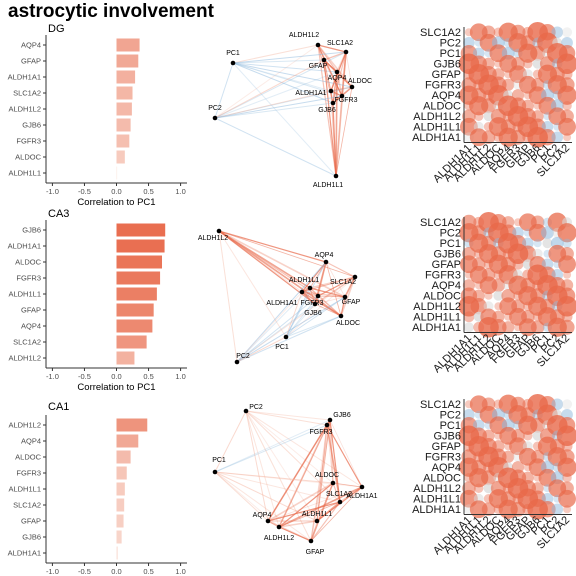 Image resolution: width=576 pixels, height=576 pixels. I want to click on x-tick-label: 1.0, so click(180, 191).